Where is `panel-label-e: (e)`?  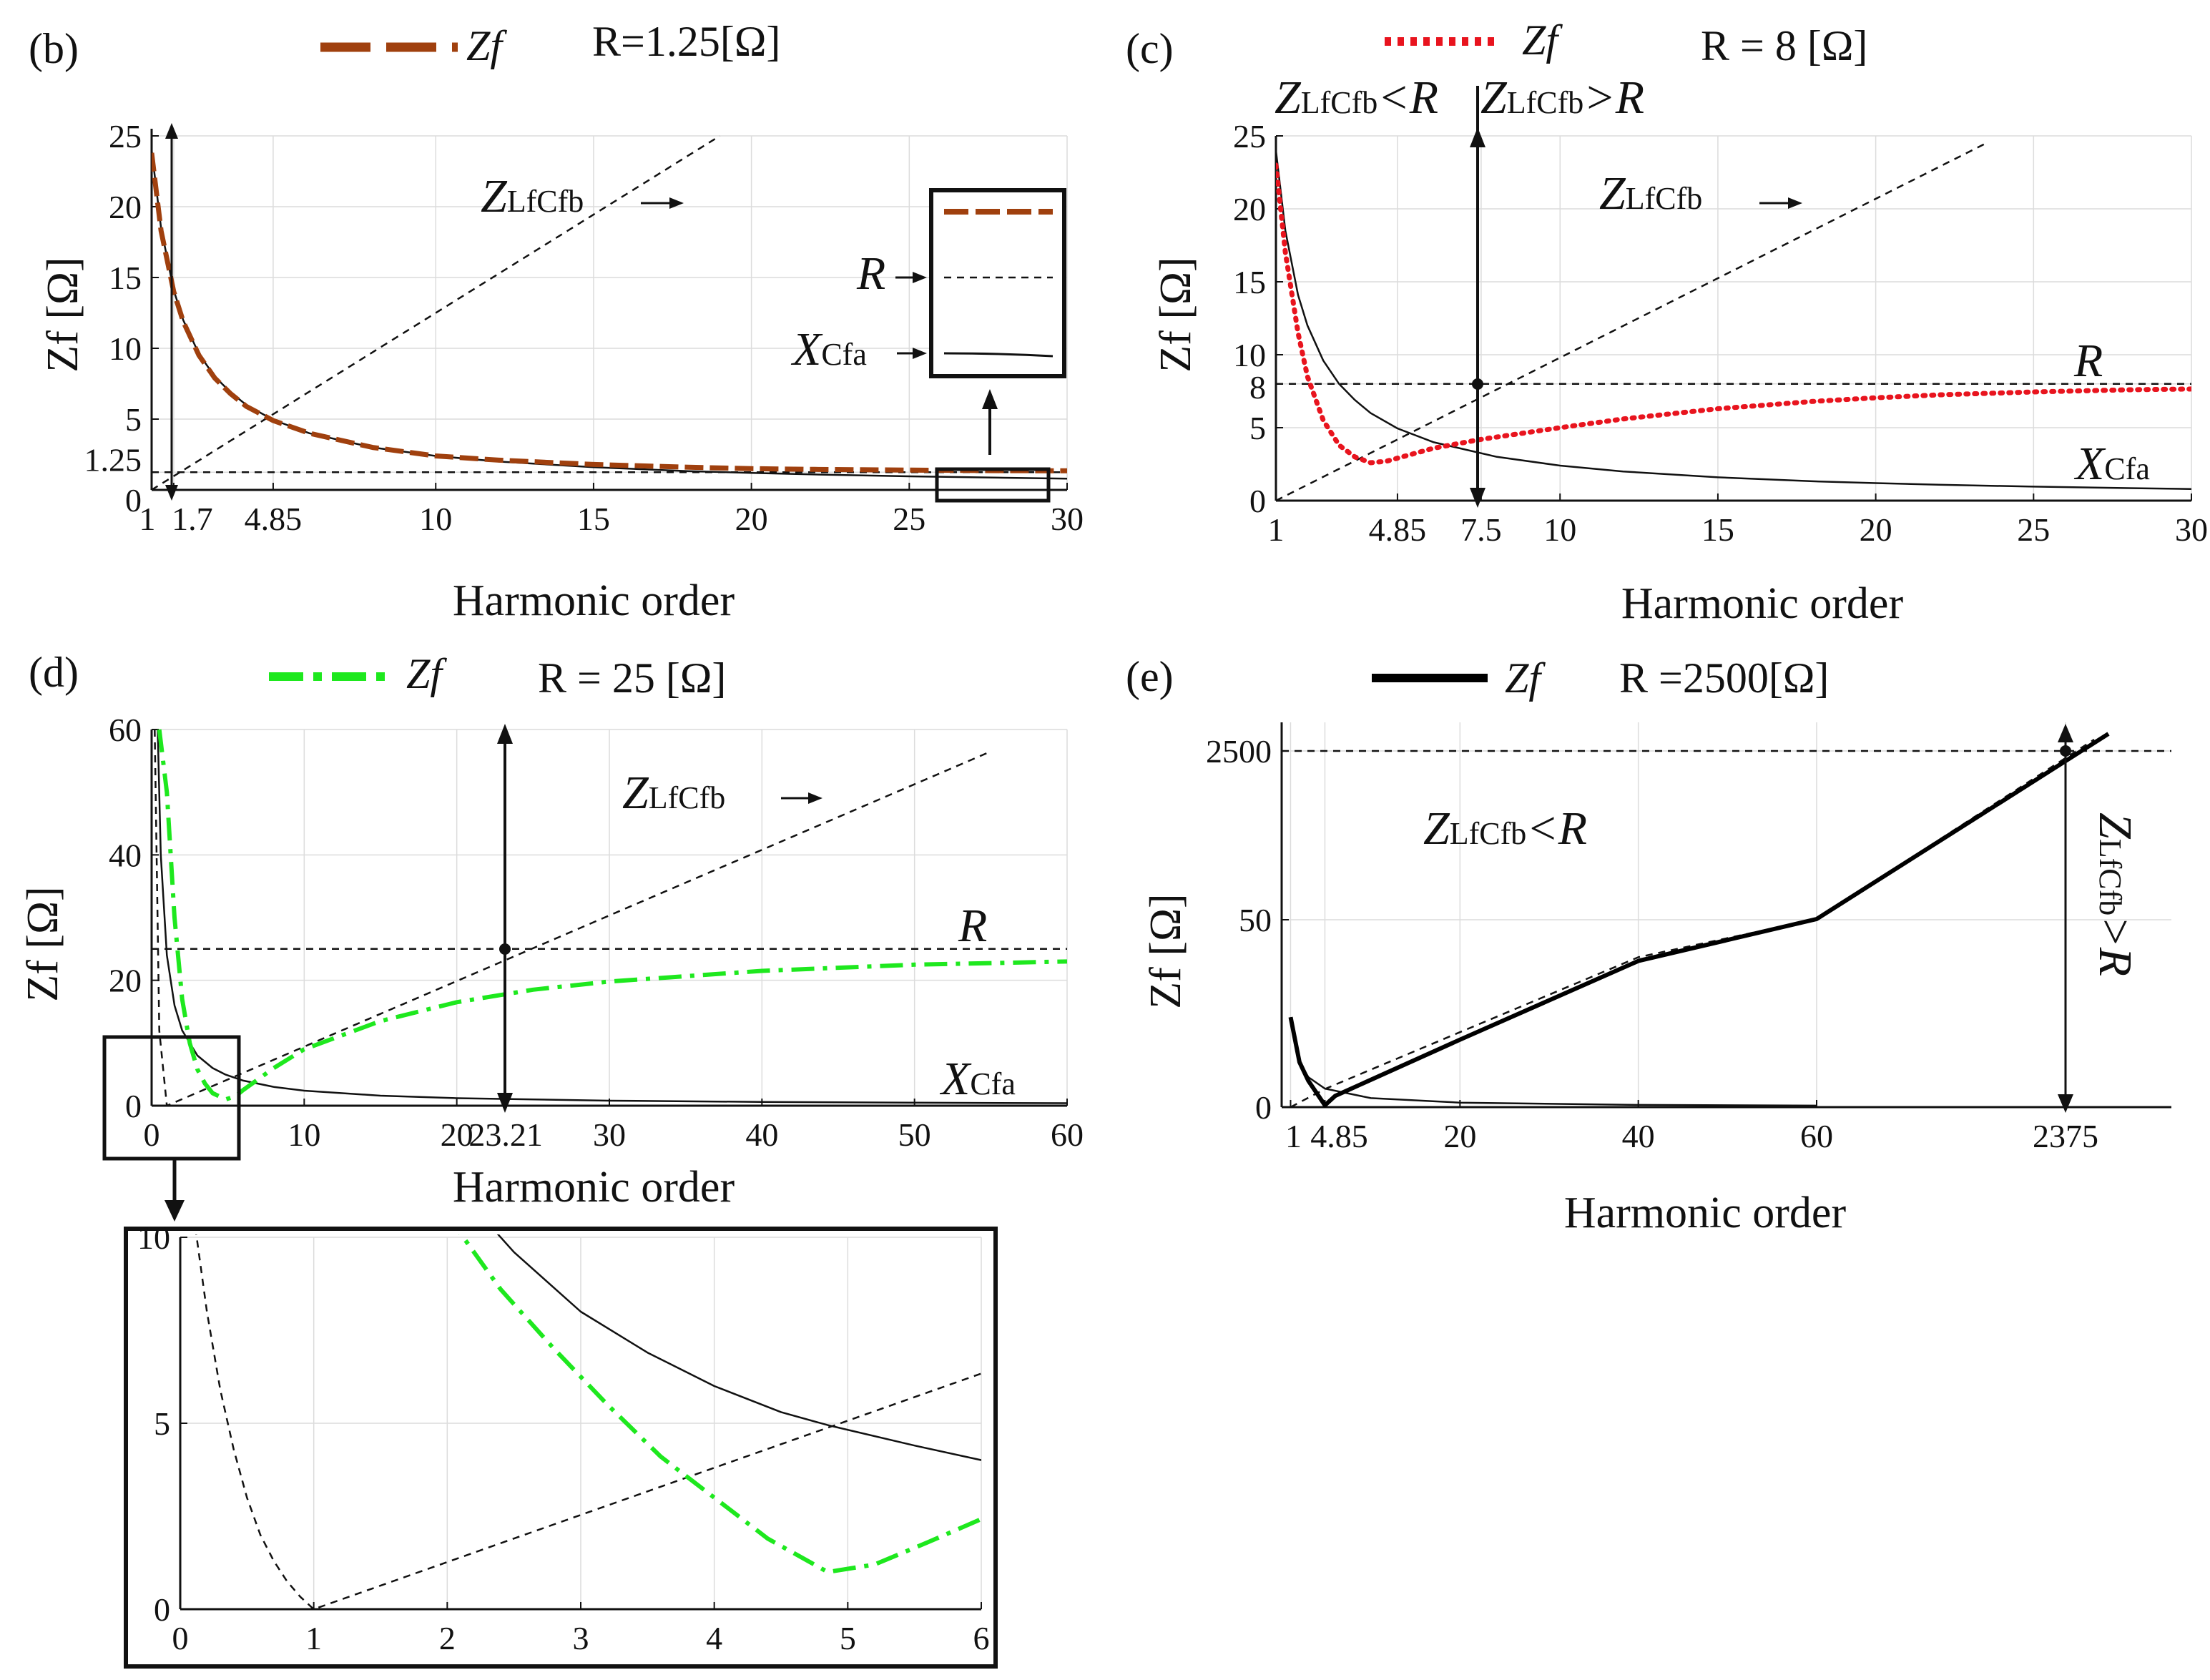
panel-label-e: (e) is located at coordinates (1150, 676).